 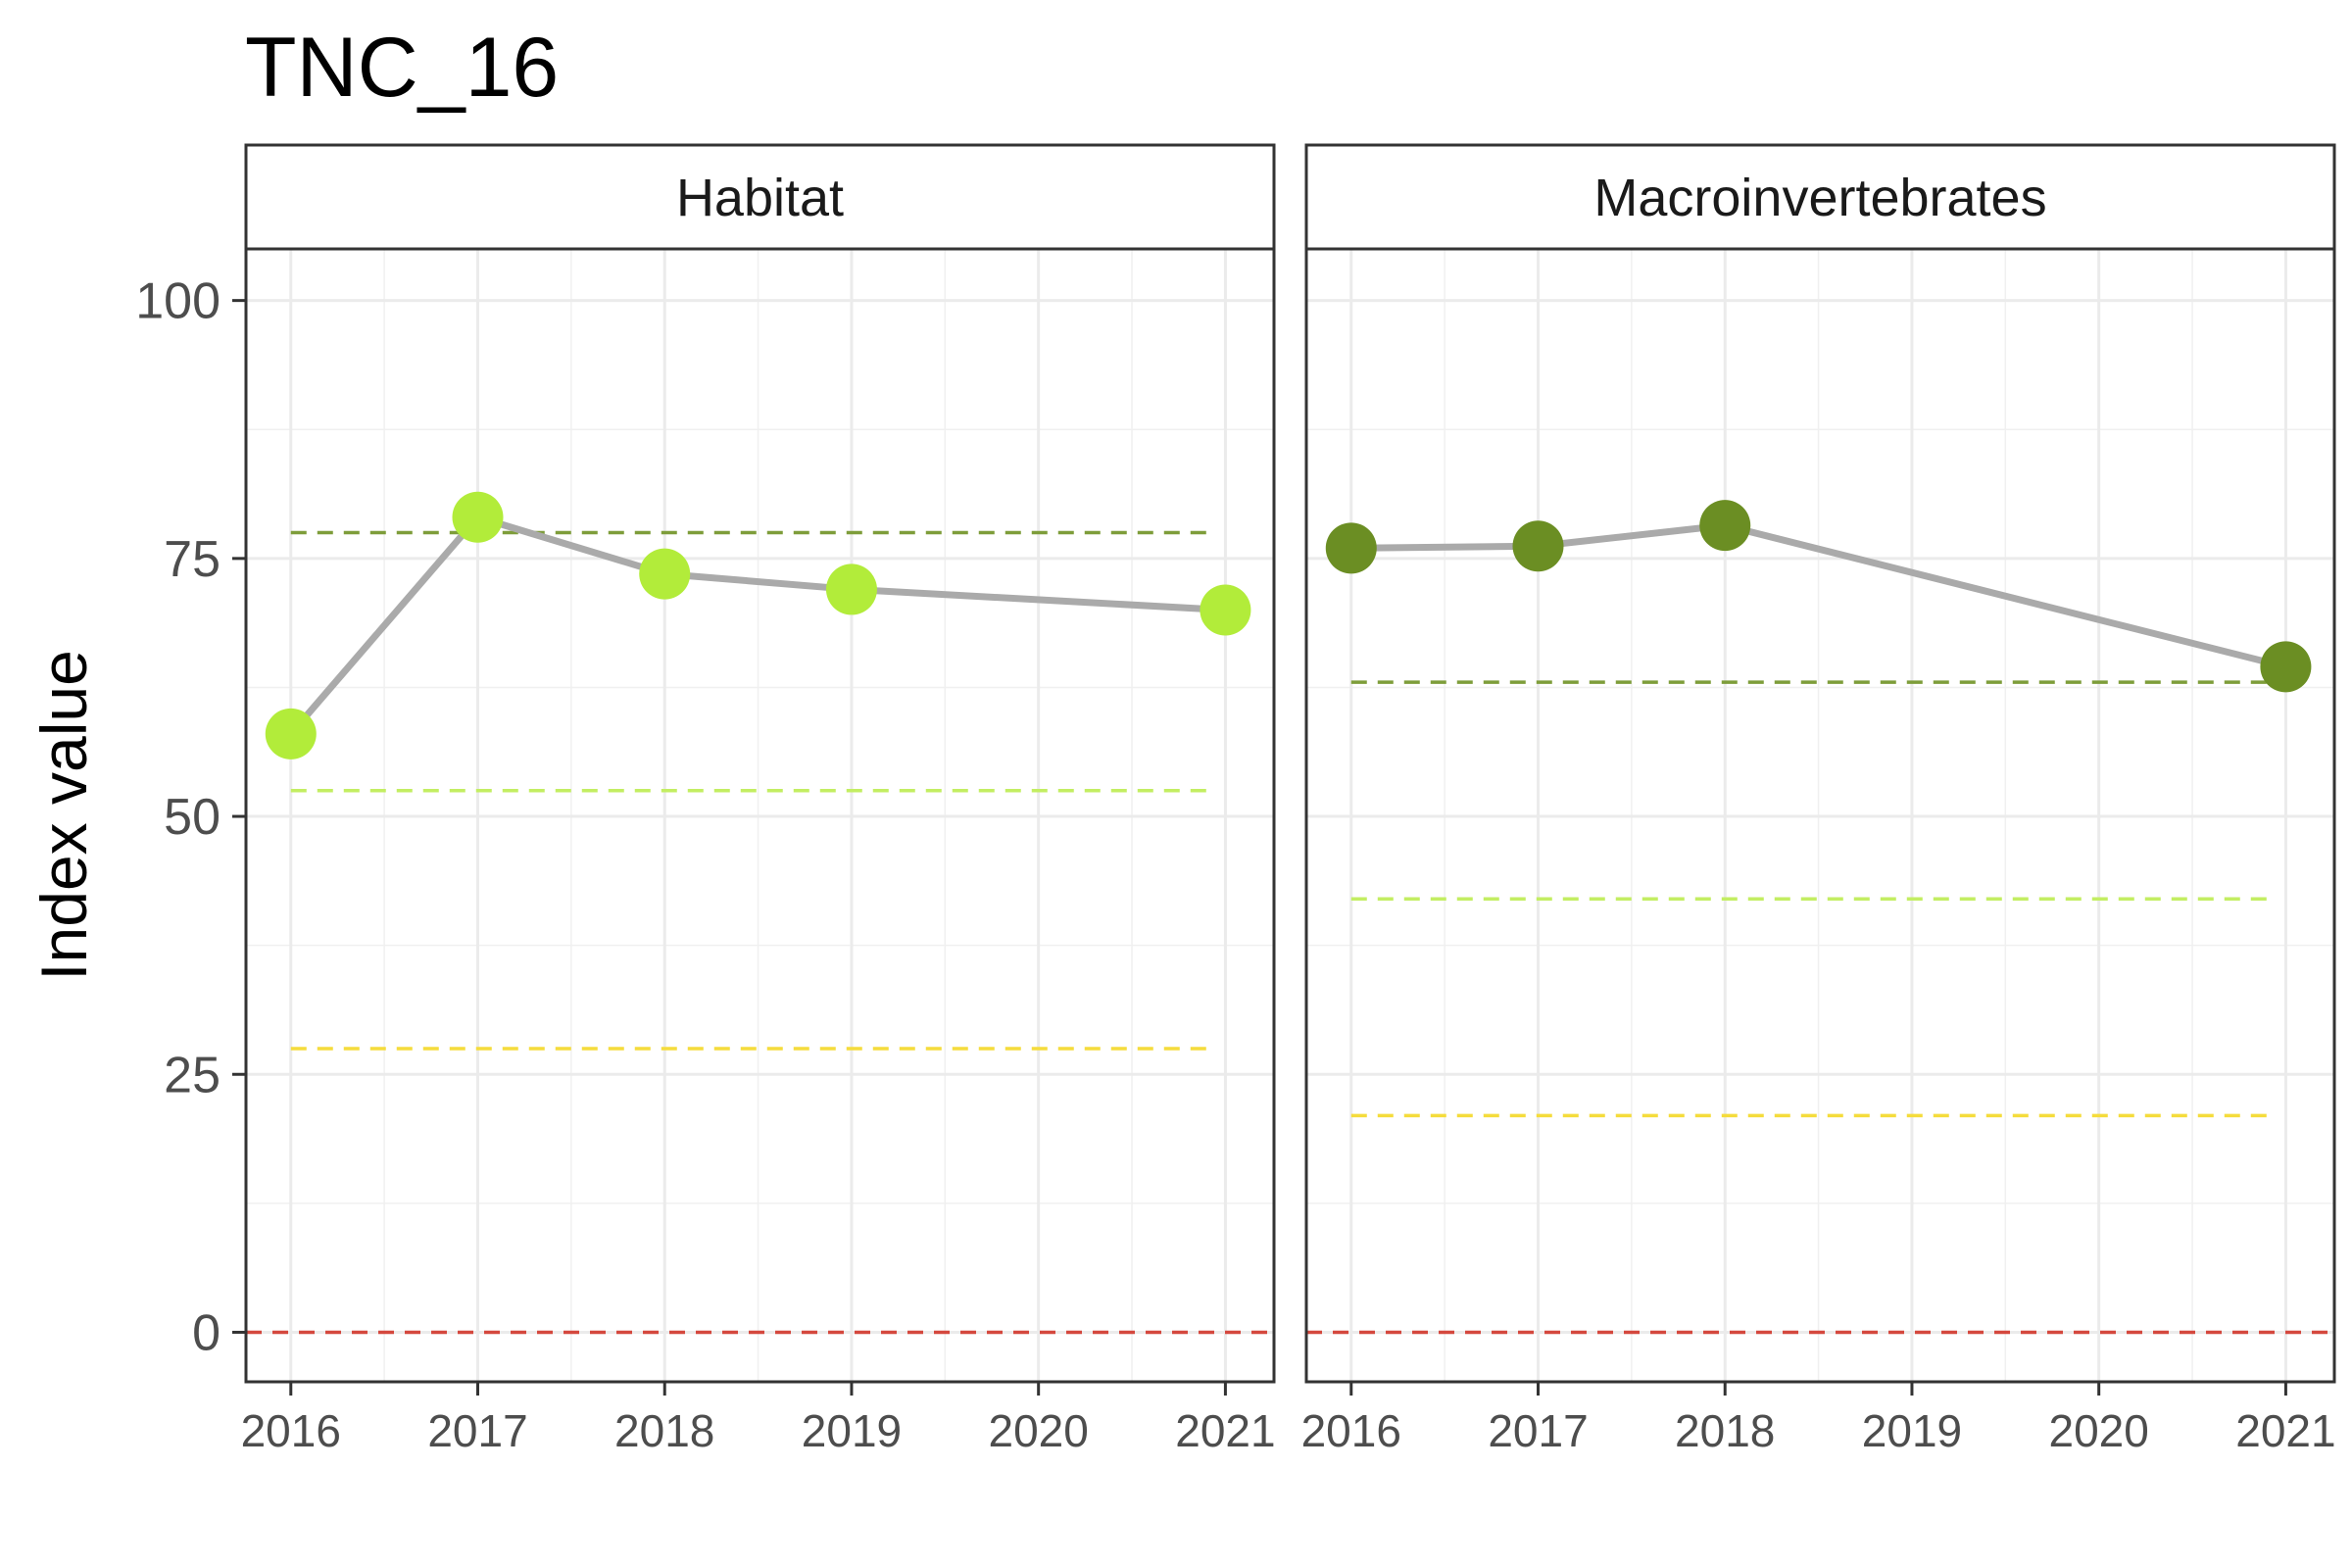 I want to click on y-axis-title: Index value, so click(x=63, y=815).